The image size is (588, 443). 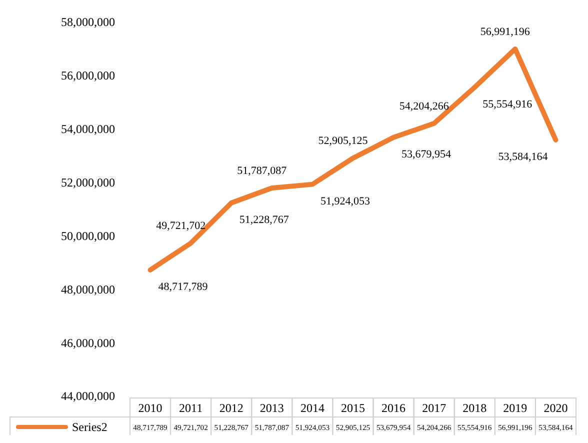 What do you see at coordinates (556, 408) in the screenshot?
I see `x-tick-label: 2020` at bounding box center [556, 408].